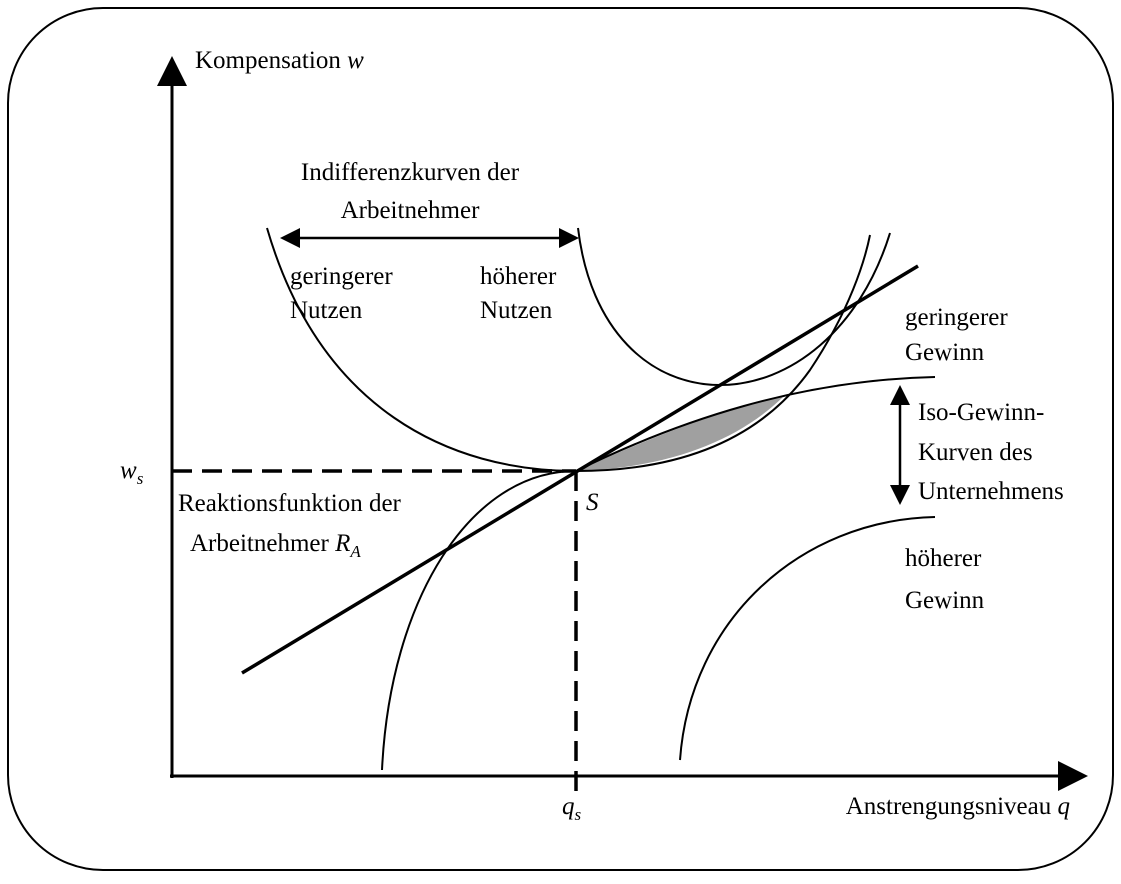 The width and height of the screenshot is (1121, 884). Describe the element at coordinates (945, 352) in the screenshot. I see `lower-profit: Gewinn` at that location.